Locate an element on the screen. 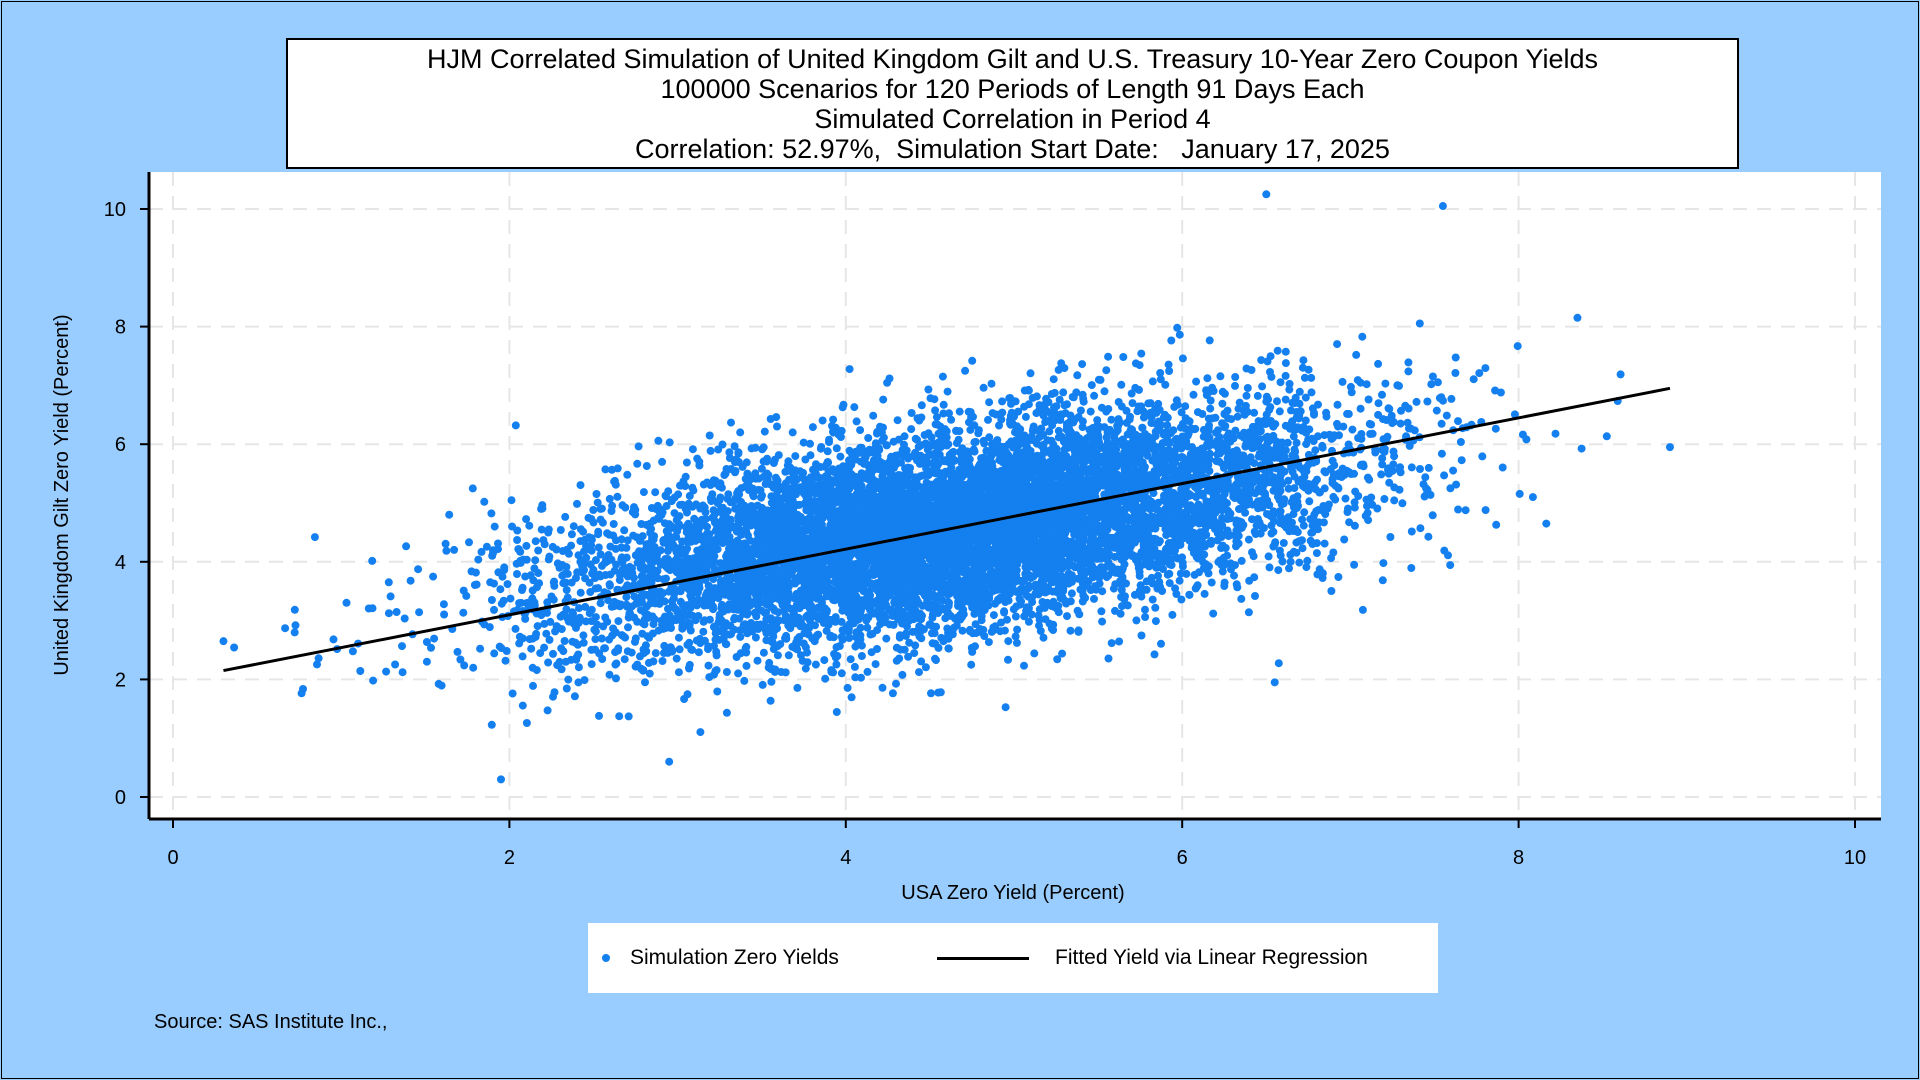  title-line-3: Simulated Correlation in Period 4 is located at coordinates (1012, 119).